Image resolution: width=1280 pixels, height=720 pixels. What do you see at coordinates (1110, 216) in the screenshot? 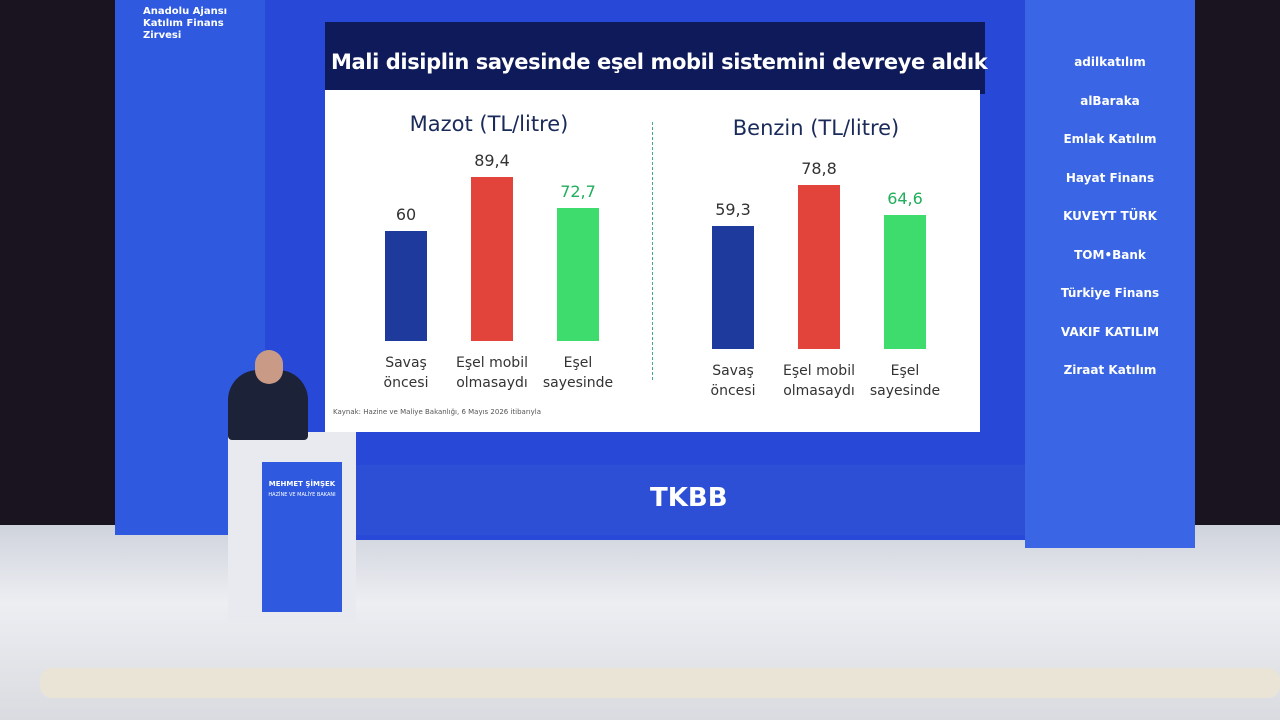
I see `sponsor-logo: KUVEYT TÜRK` at bounding box center [1110, 216].